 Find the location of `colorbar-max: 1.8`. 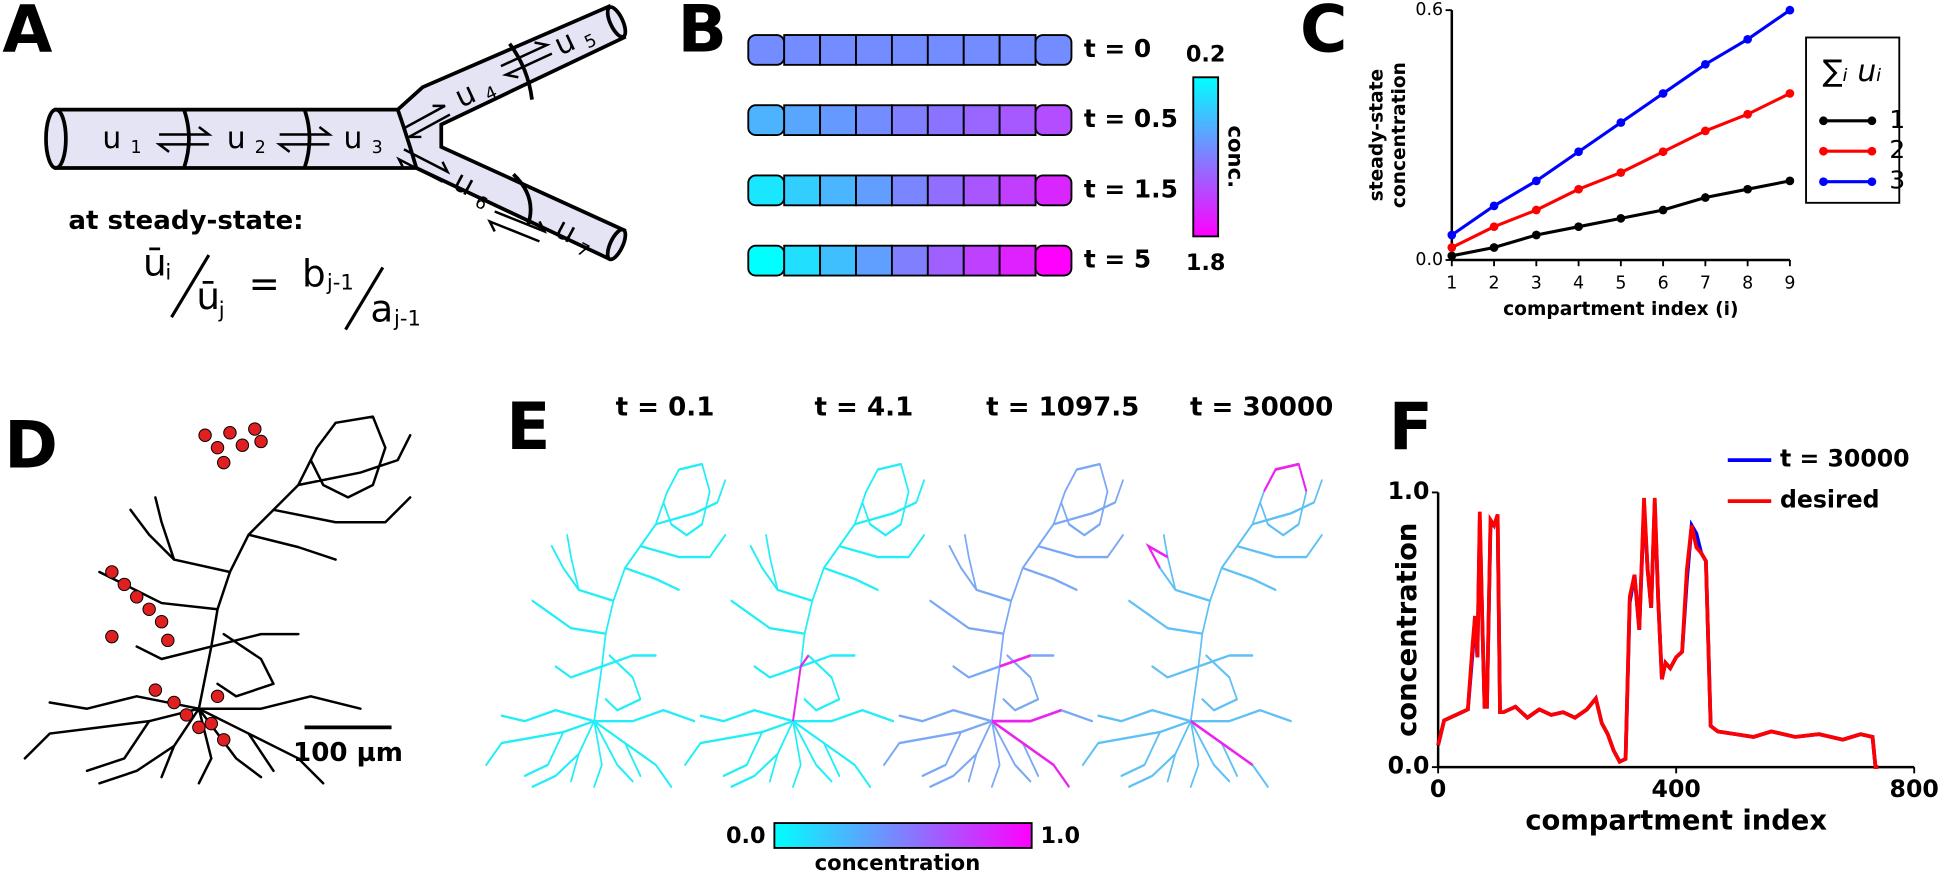

colorbar-max: 1.8 is located at coordinates (1206, 263).